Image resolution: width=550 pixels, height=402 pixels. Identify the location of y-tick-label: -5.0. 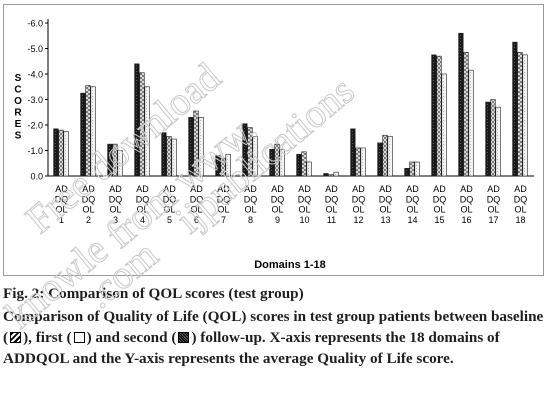
(35, 49).